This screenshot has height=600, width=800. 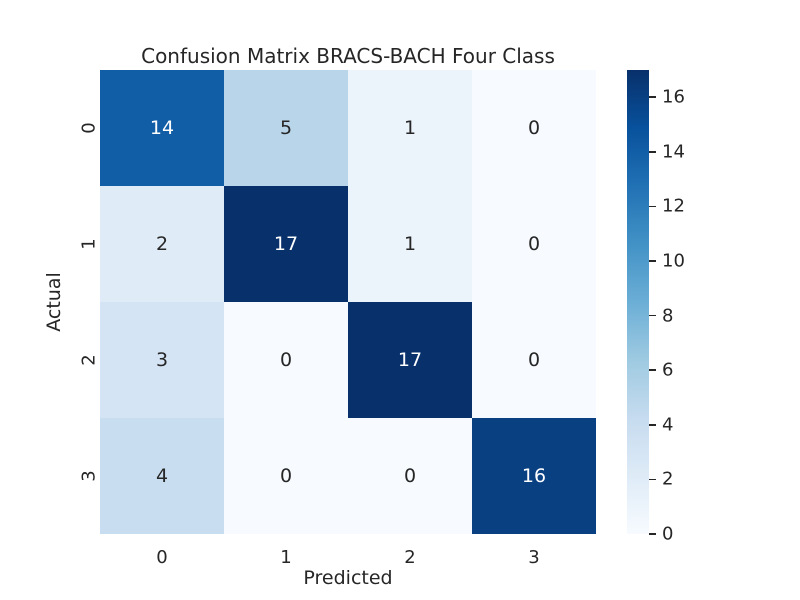 I want to click on x-axis-label: Predicted, so click(x=348, y=578).